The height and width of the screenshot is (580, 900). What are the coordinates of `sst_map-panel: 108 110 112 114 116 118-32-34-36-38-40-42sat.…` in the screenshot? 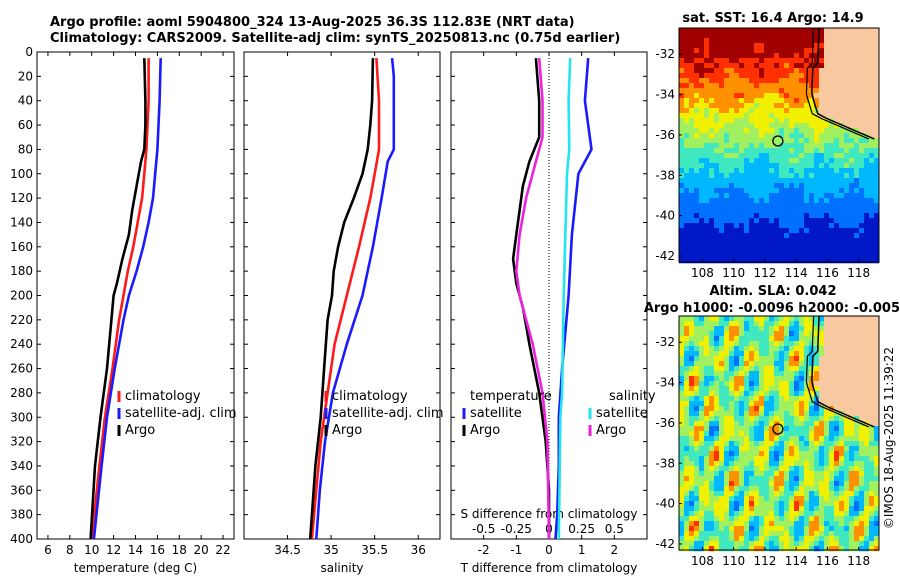 It's located at (767, 145).